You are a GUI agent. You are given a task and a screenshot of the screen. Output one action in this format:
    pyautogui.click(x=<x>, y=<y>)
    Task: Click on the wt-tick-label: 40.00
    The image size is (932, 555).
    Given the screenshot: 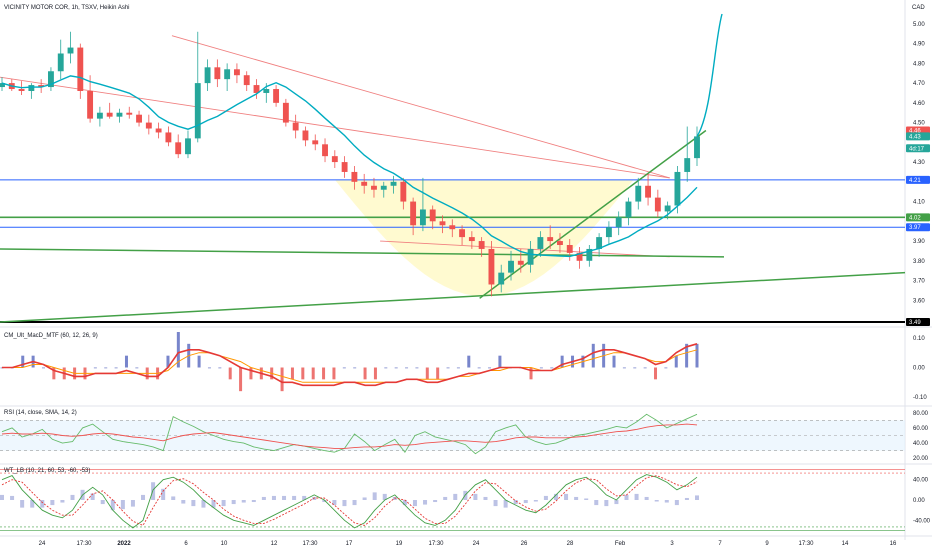 What is the action you would take?
    pyautogui.click(x=921, y=481)
    